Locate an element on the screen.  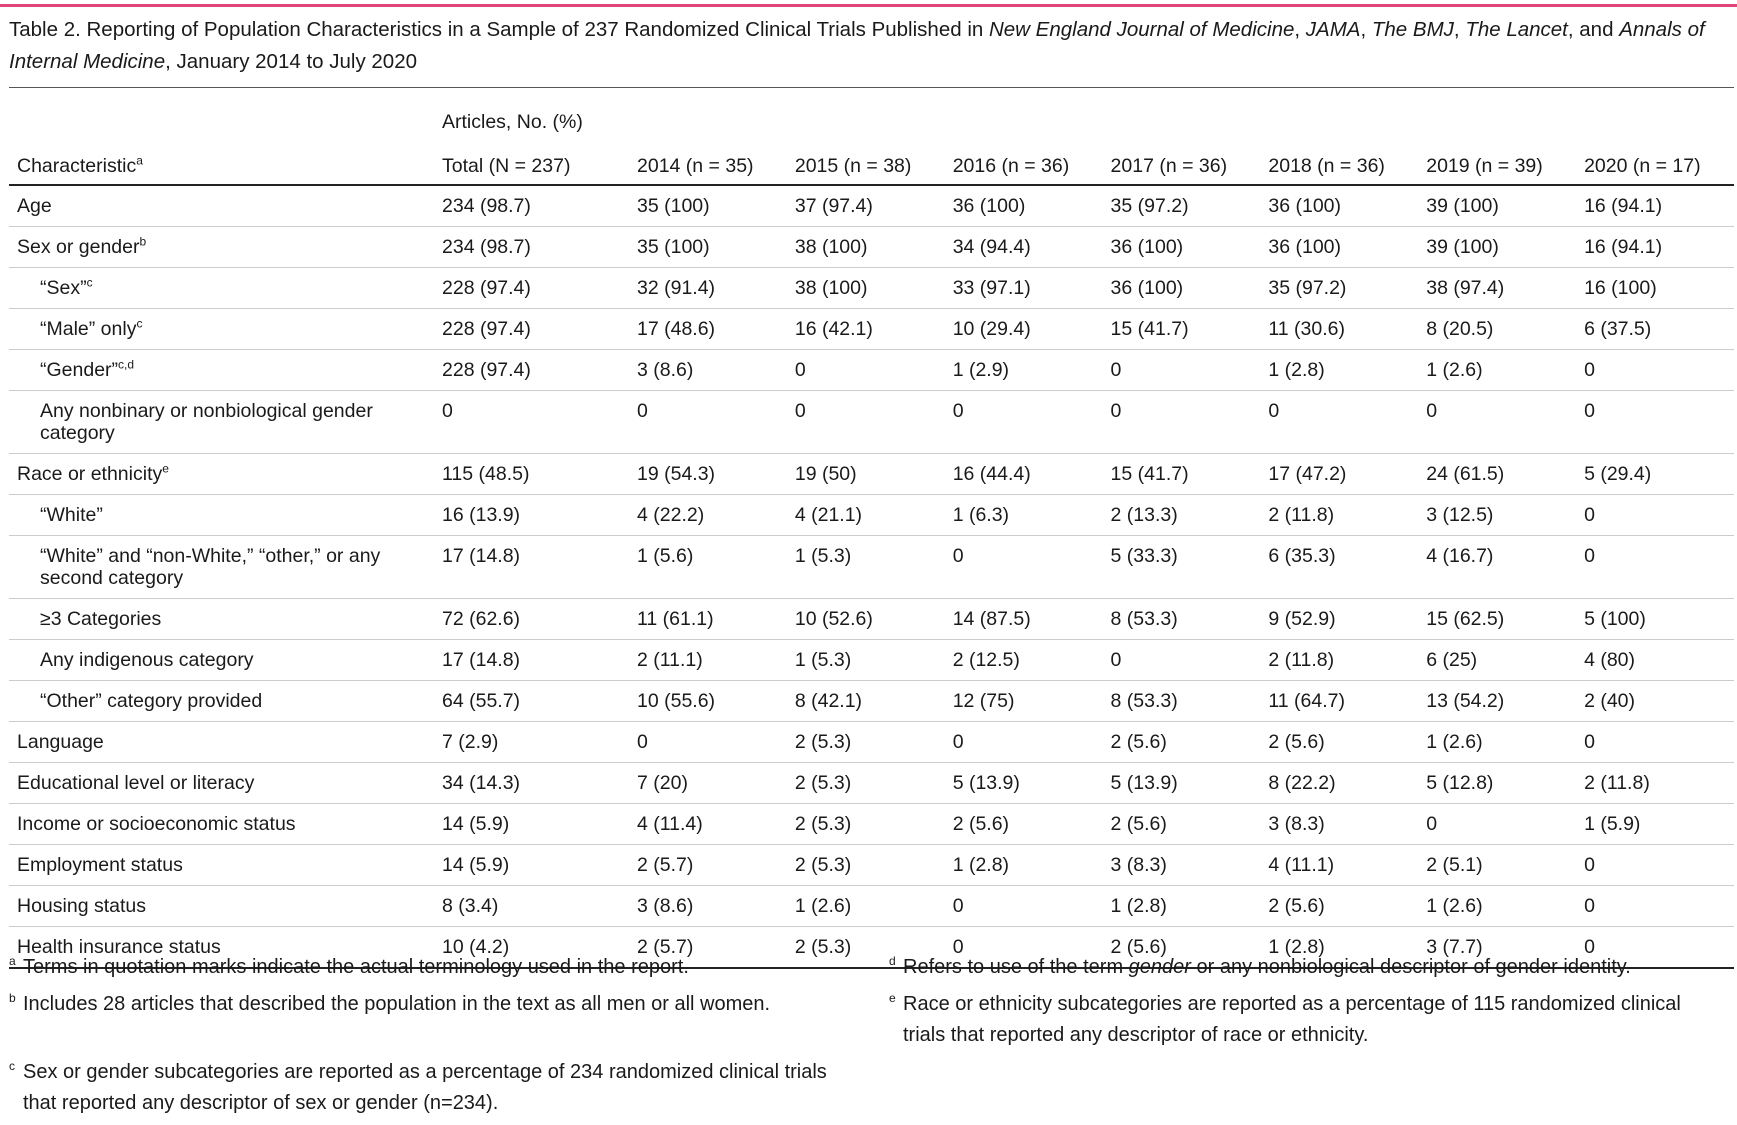
cell: 4 (80) is located at coordinates (1610, 660).